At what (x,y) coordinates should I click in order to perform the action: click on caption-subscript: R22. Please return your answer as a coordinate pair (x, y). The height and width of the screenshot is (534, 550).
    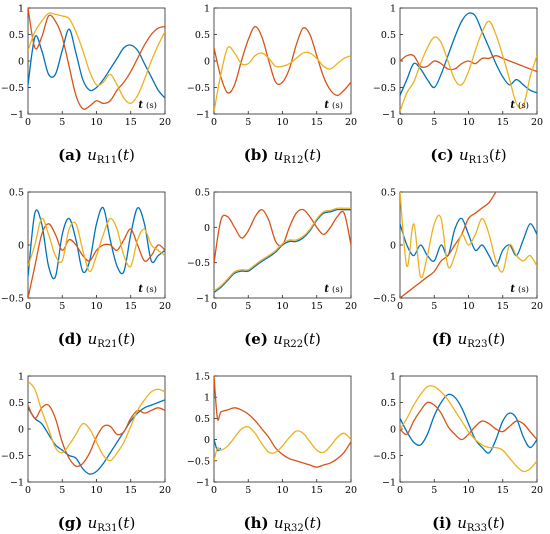
    Looking at the image, I should click on (293, 344).